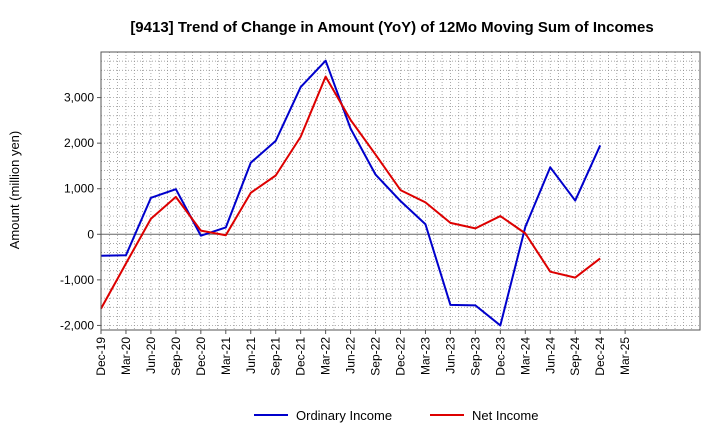 The height and width of the screenshot is (440, 720). I want to click on y-tick-label: -2,000, so click(77, 325).